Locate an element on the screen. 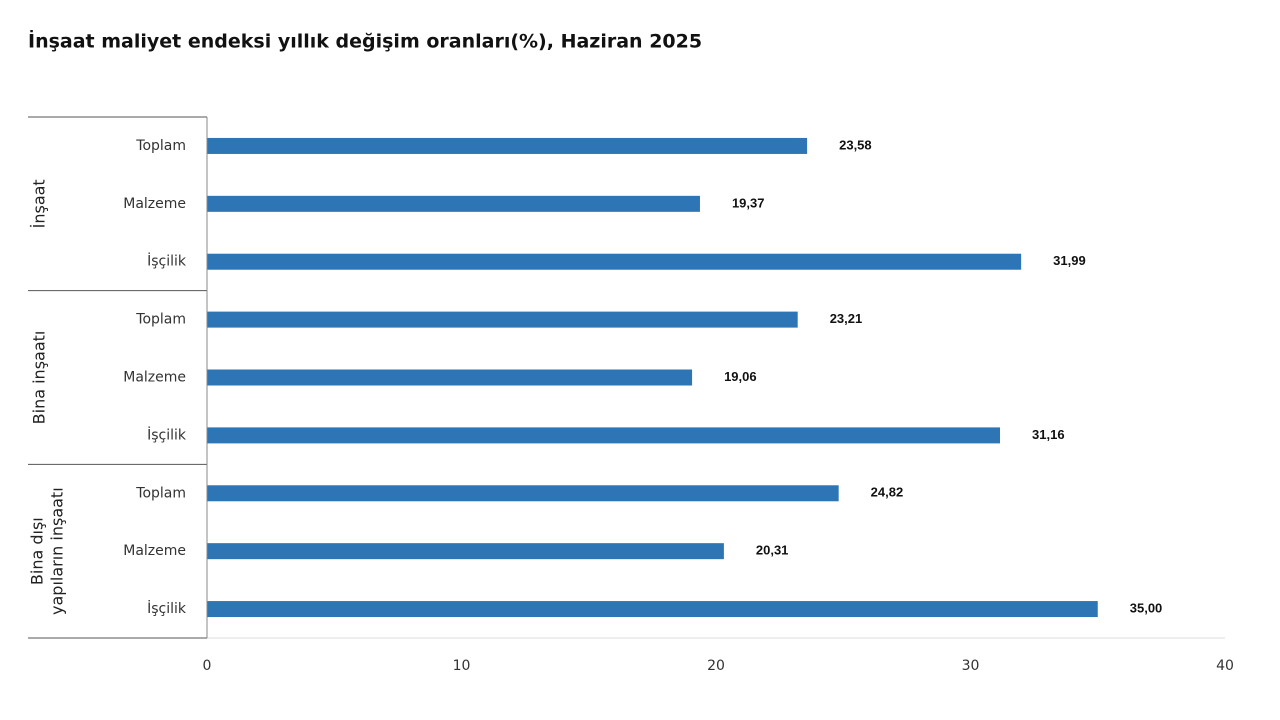  value-label: 35,00 is located at coordinates (1146, 607).